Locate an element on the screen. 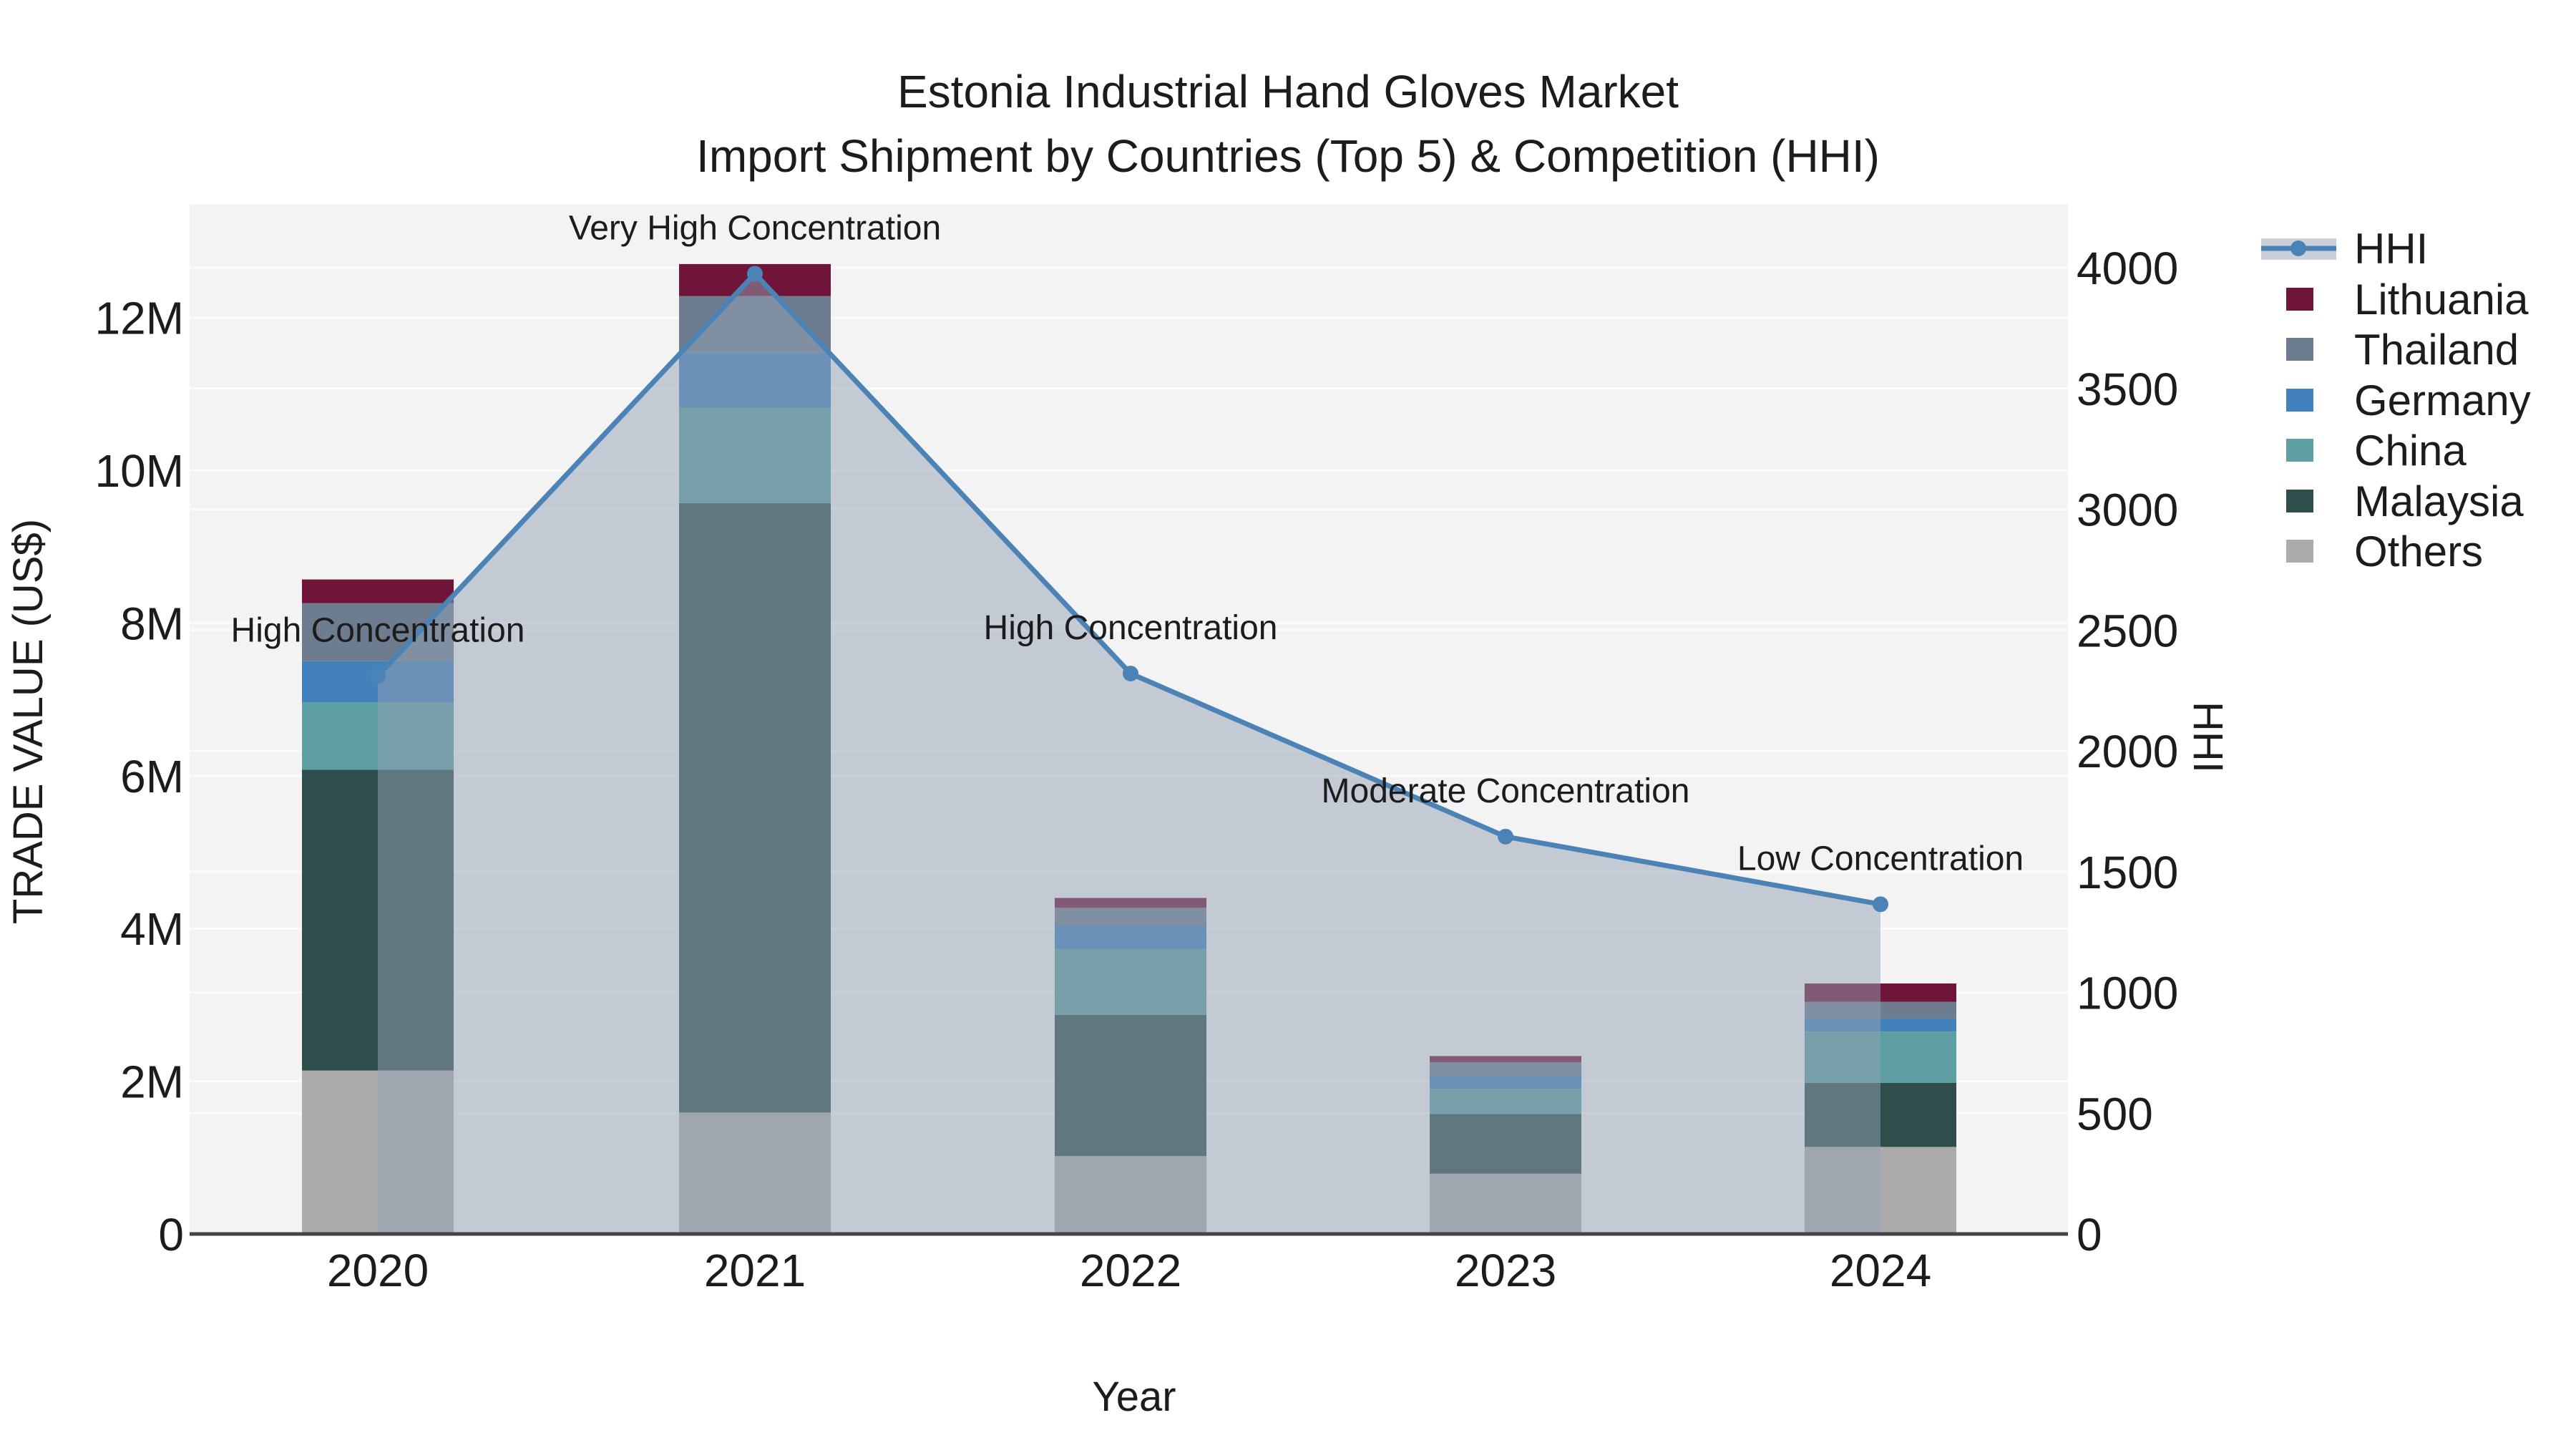 The width and height of the screenshot is (2576, 1453). x-tick-2020: 2020 is located at coordinates (378, 1270).